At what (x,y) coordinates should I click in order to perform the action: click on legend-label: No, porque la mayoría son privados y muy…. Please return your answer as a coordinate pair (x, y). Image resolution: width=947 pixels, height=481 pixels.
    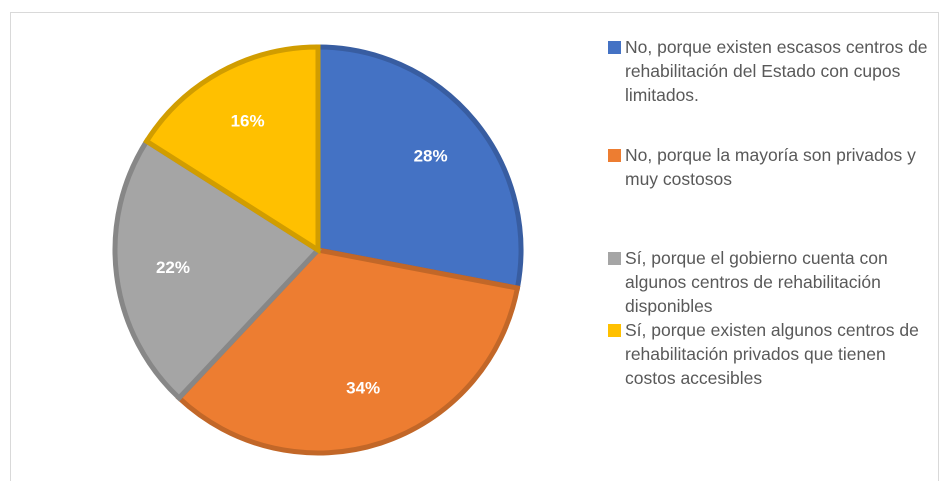
    Looking at the image, I should click on (770, 167).